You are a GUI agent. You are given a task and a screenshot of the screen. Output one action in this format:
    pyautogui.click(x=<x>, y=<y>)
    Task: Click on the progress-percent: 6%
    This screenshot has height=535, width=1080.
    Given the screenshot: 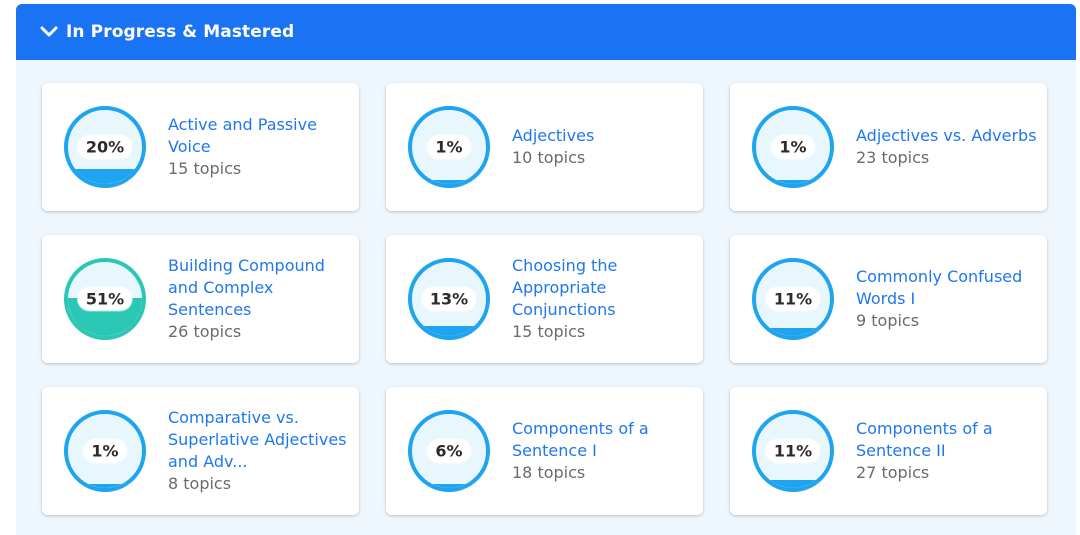 What is the action you would take?
    pyautogui.click(x=449, y=451)
    